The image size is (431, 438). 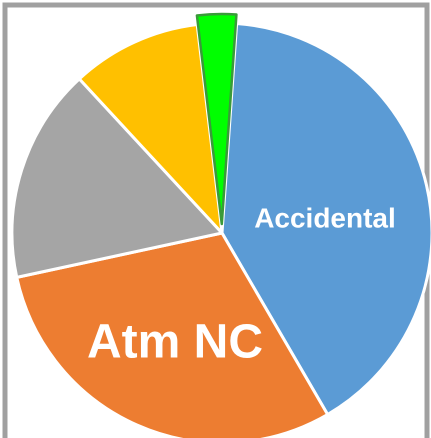 I want to click on slice-label: Accidental, so click(x=325, y=217).